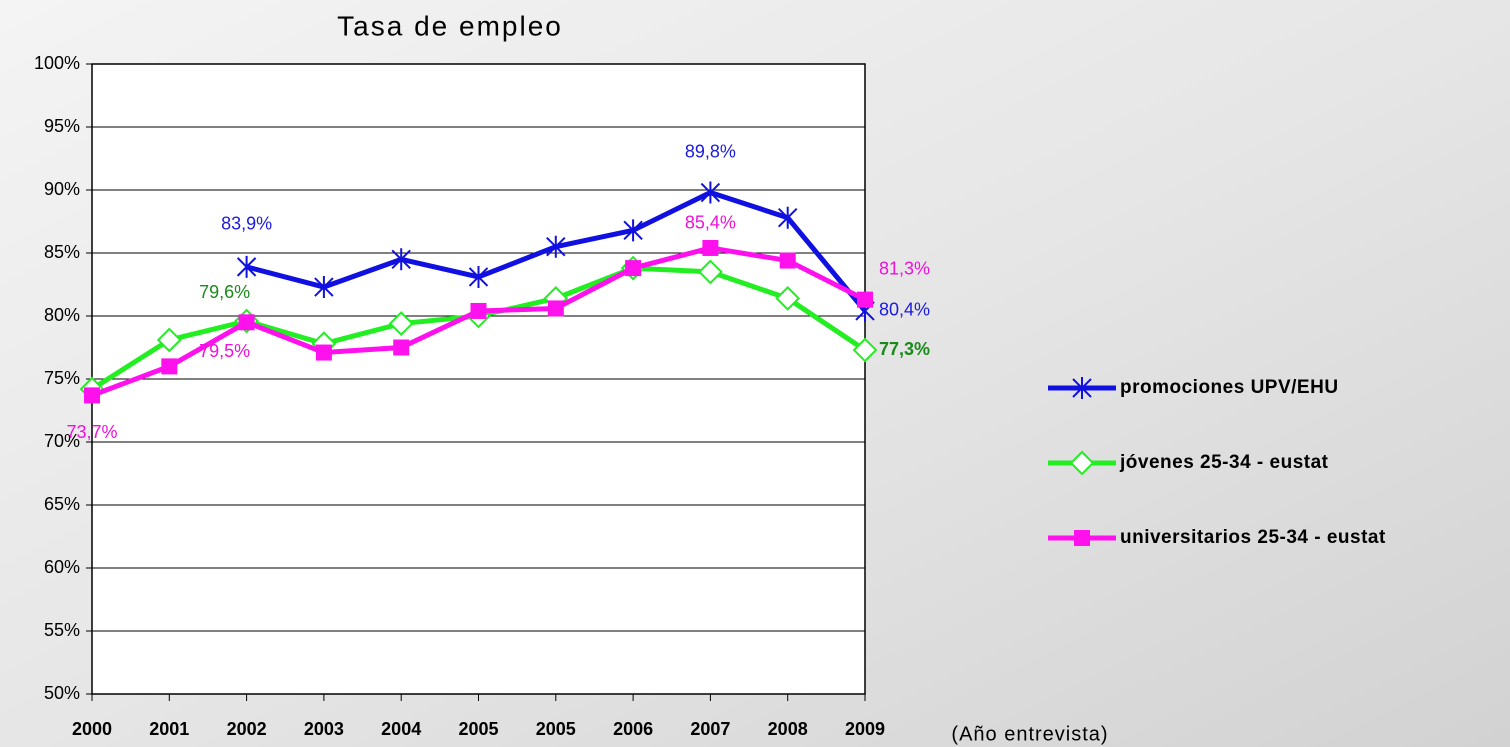  Describe the element at coordinates (904, 310) in the screenshot. I see `data-label: 80,4%` at that location.